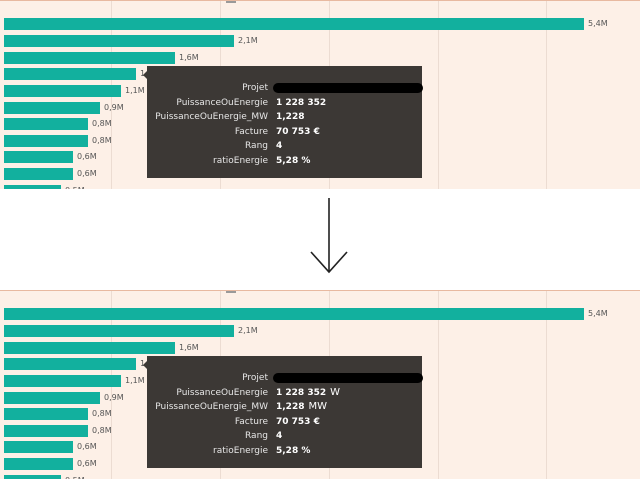  What do you see at coordinates (301, 406) in the screenshot?
I see `tooltip-value: 1,228 MW` at bounding box center [301, 406].